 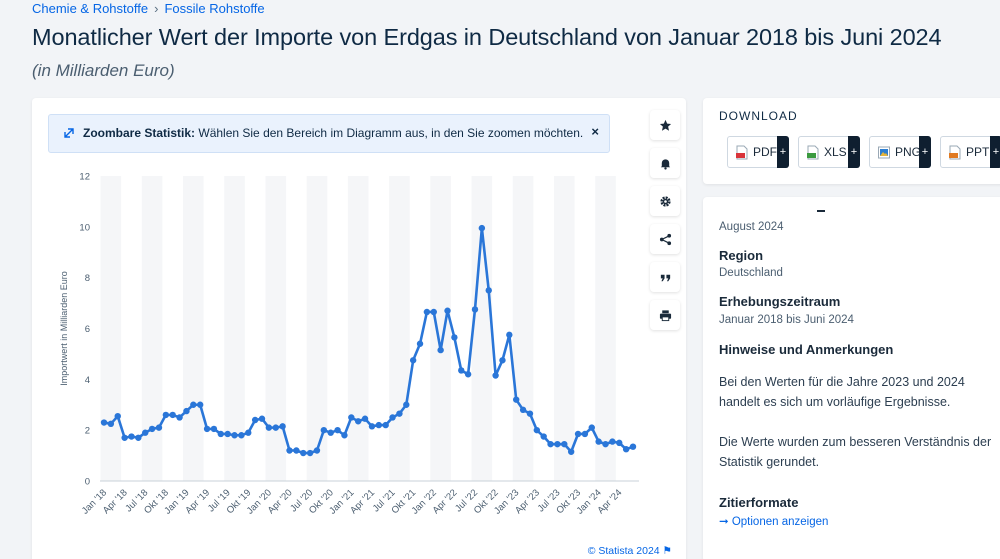 I want to click on y-tick-label: 10, so click(x=84, y=227).